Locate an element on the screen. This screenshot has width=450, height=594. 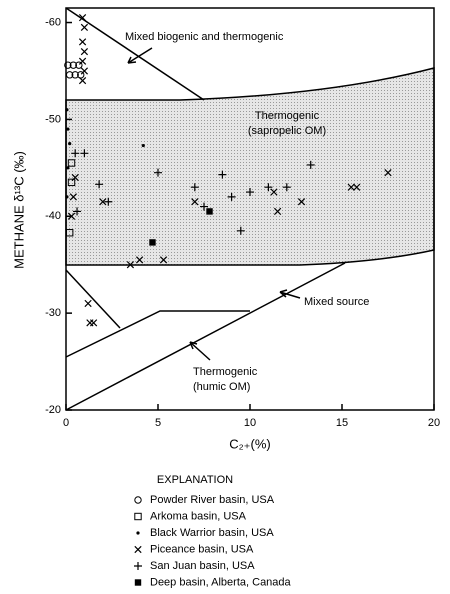
legend-label: Arkoma basin, USA is located at coordinates (198, 516).